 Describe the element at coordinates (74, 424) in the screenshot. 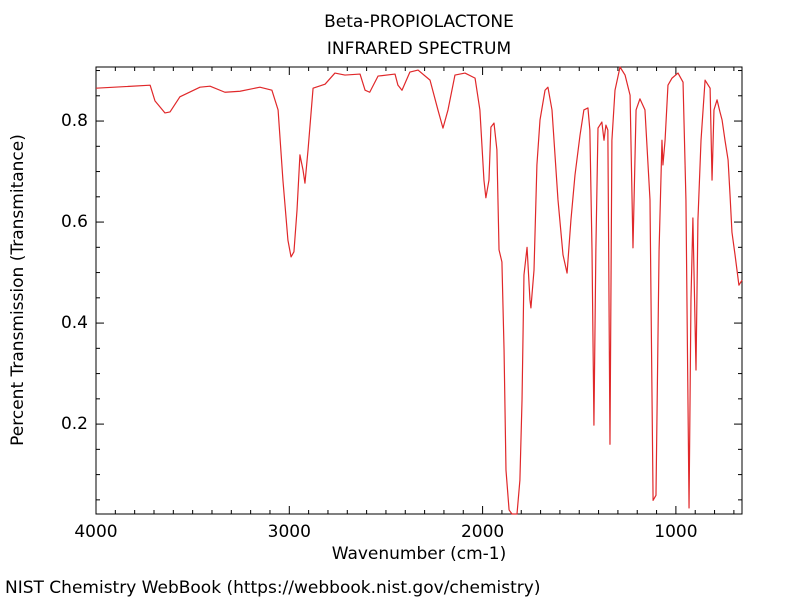

I see `y-tick-label: 0.2` at that location.